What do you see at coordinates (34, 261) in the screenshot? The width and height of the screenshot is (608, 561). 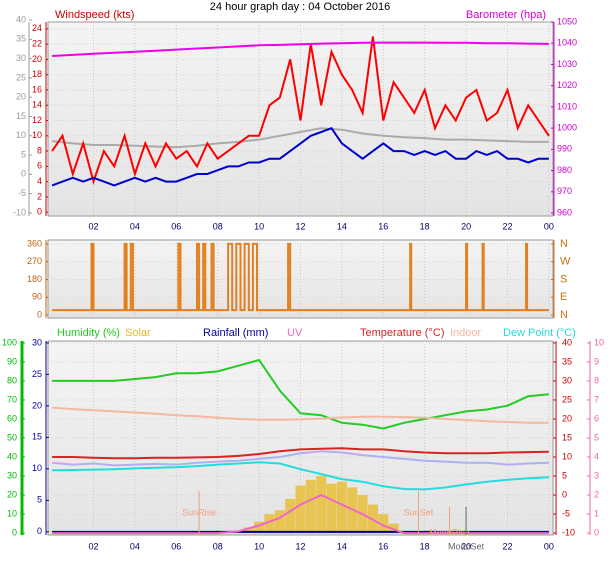 I see `y-tick-label: 270` at bounding box center [34, 261].